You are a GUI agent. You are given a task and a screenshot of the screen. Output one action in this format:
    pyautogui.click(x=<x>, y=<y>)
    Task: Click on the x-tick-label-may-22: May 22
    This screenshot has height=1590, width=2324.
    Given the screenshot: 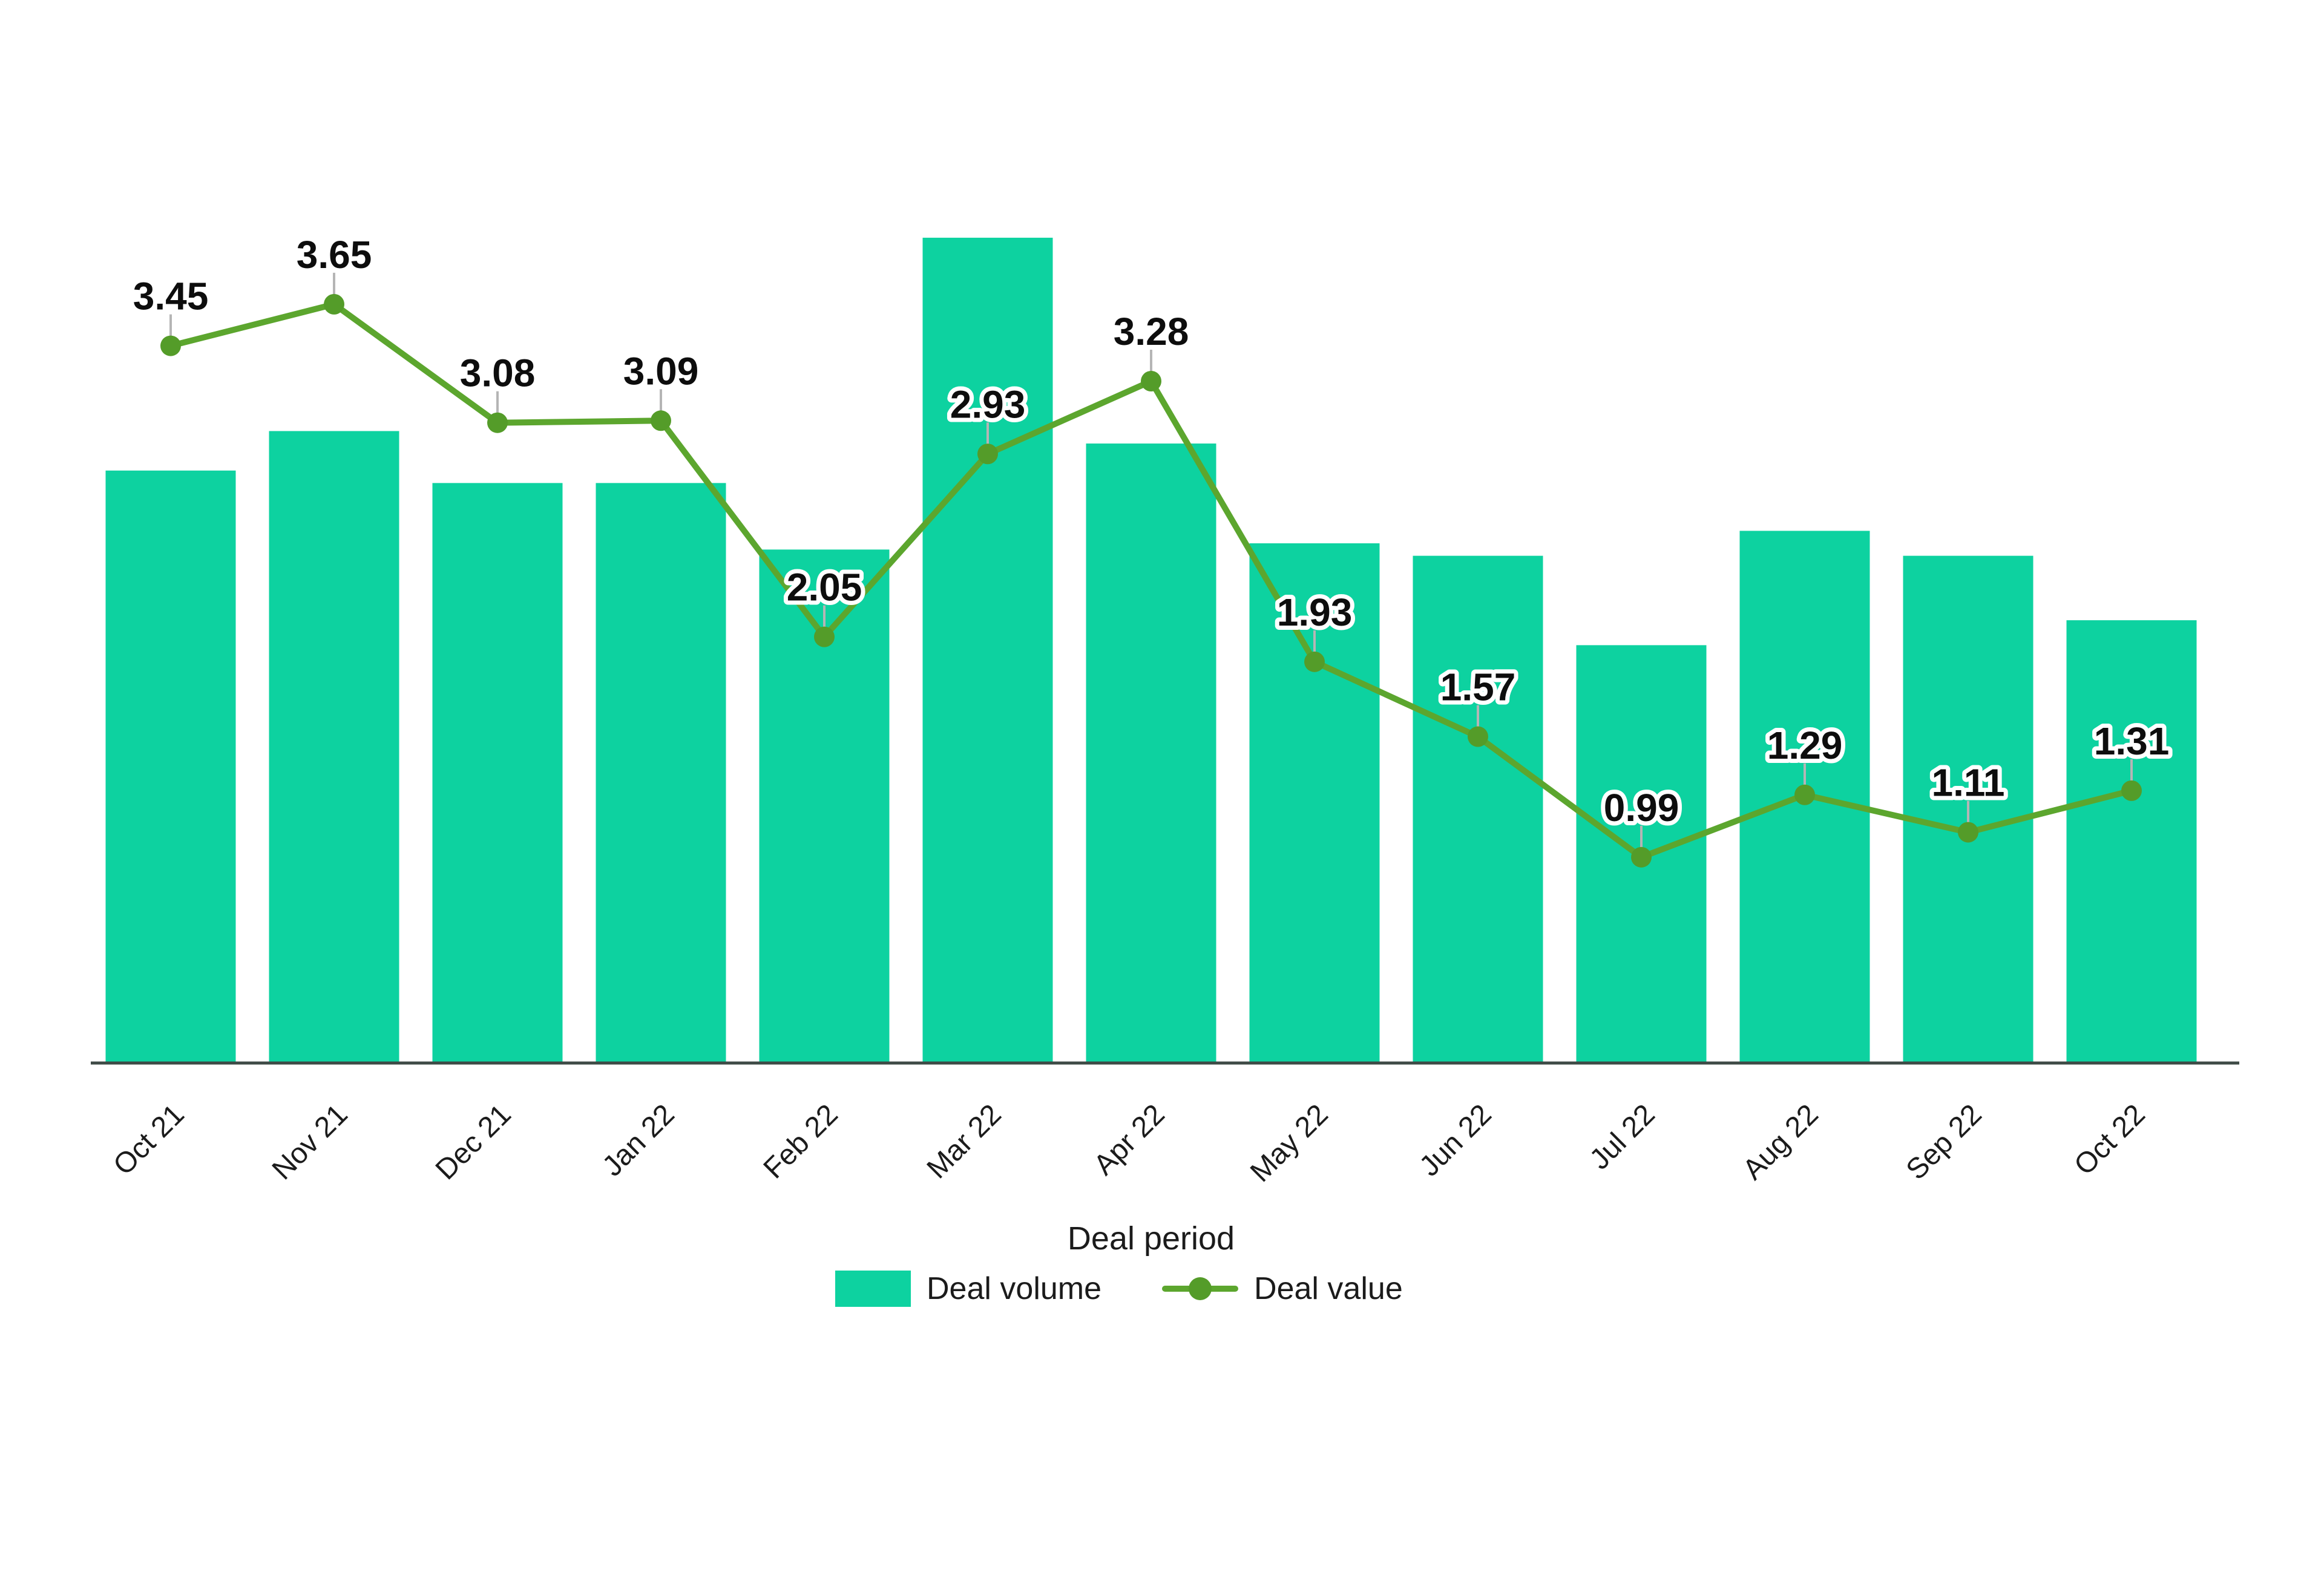 What is the action you would take?
    pyautogui.click(x=1289, y=1143)
    